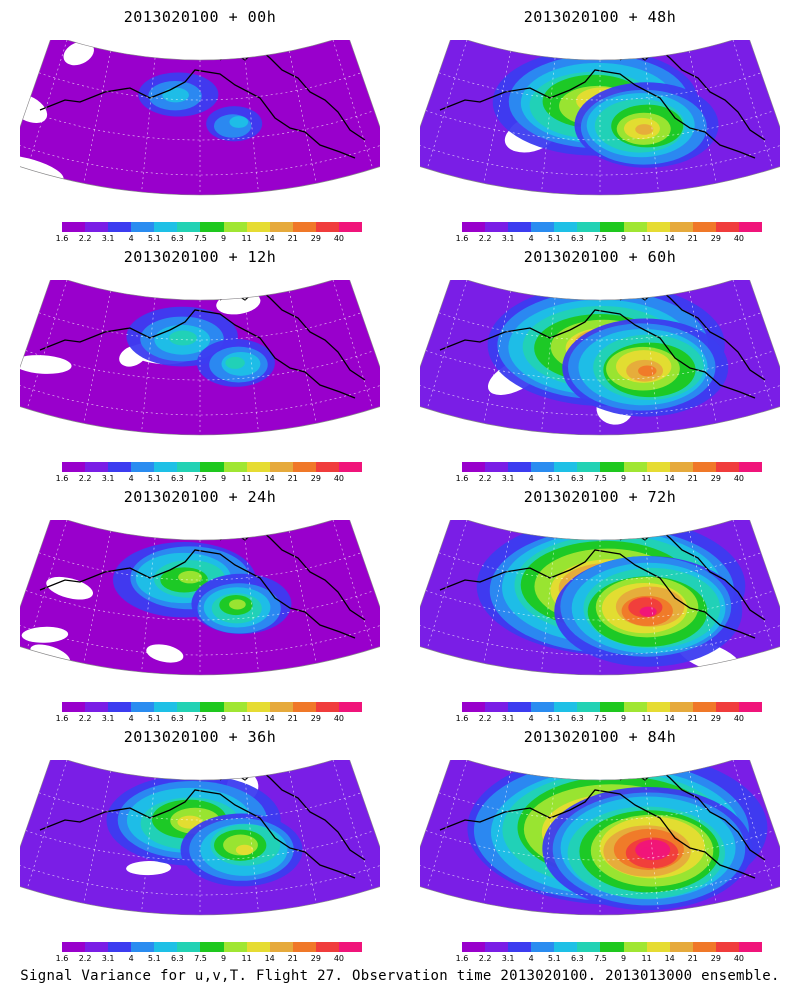 The height and width of the screenshot is (1000, 800). Describe the element at coordinates (108, 238) in the screenshot. I see `colorbar-tick-label: 3.1` at that location.